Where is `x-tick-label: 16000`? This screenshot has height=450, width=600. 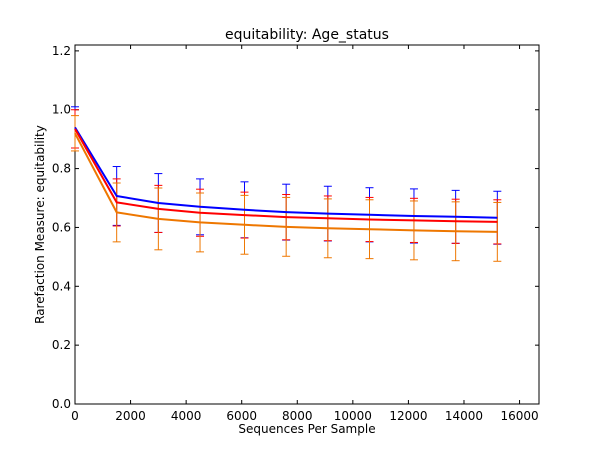
x-tick-label: 16000 is located at coordinates (519, 416).